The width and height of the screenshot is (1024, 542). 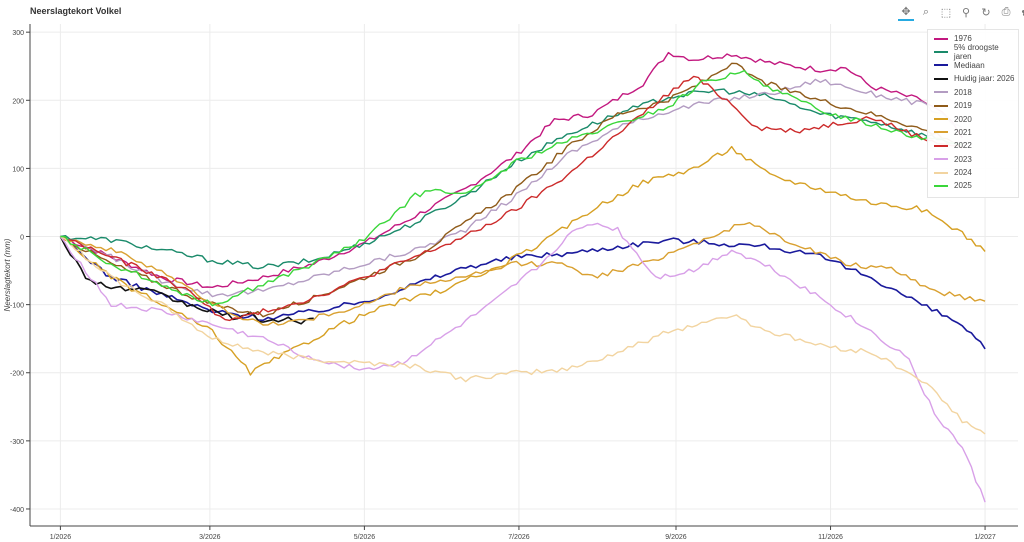 I want to click on legend-label: 2019, so click(x=963, y=106).